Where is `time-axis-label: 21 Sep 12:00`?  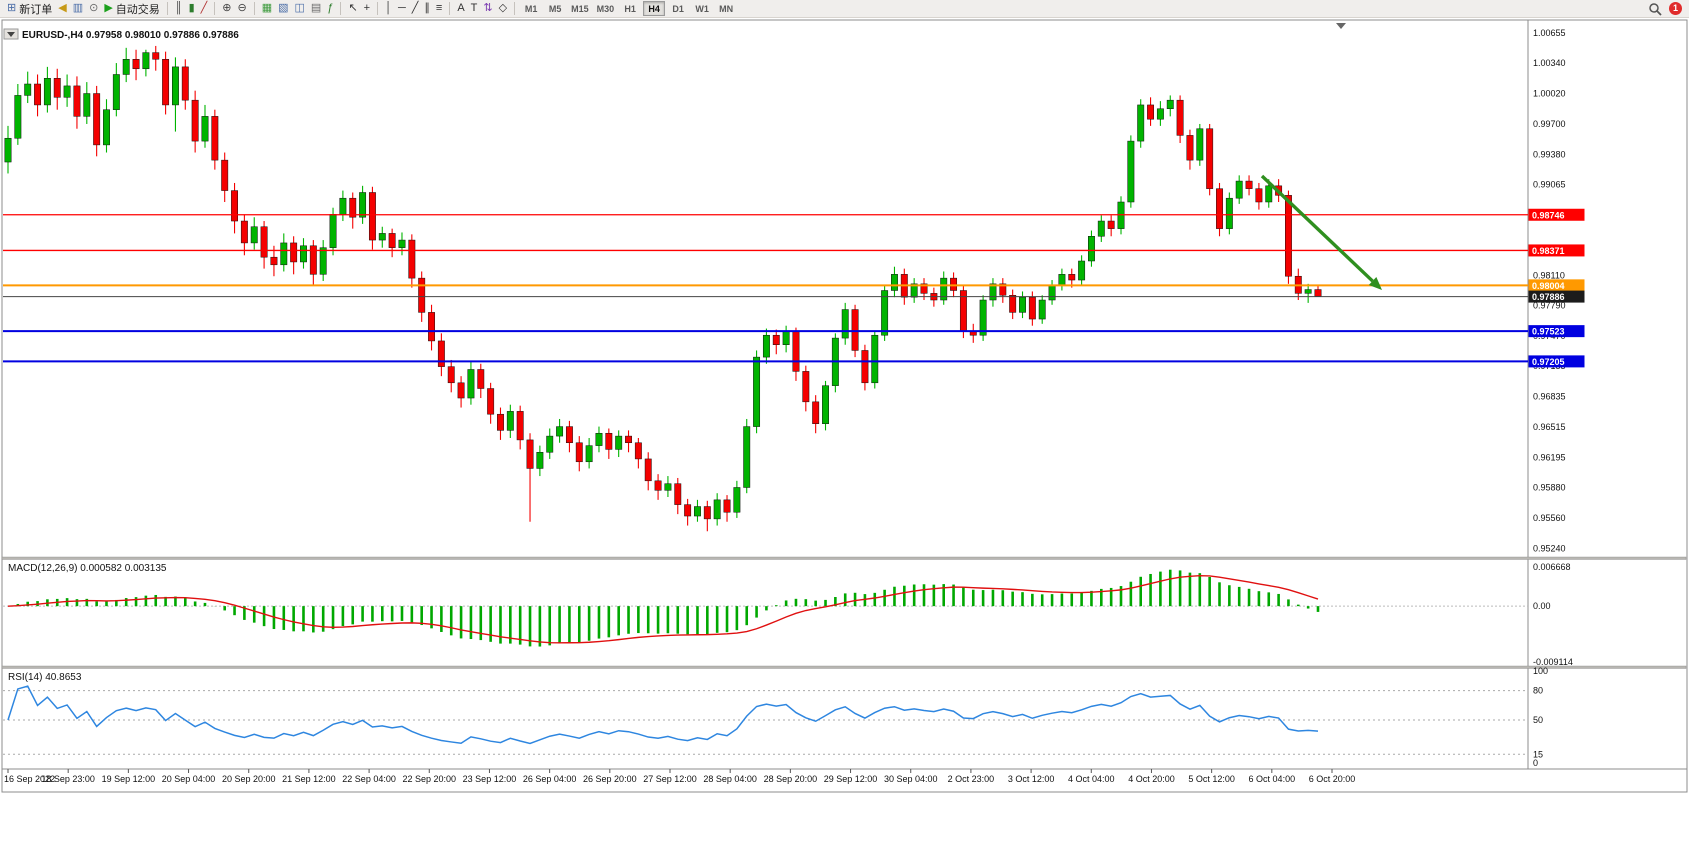
time-axis-label: 21 Sep 12:00 is located at coordinates (309, 779).